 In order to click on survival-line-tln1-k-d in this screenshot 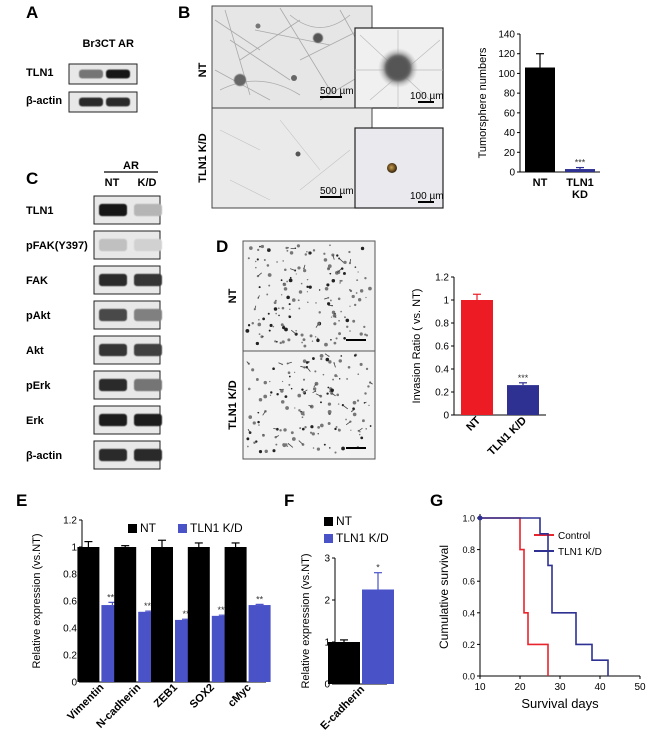, I will do `click(544, 596)`.